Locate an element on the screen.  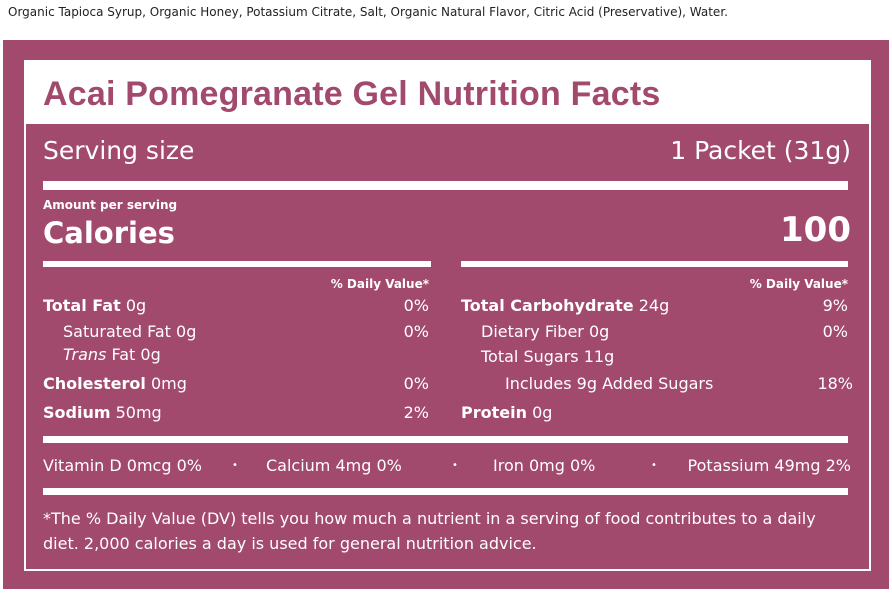
added-sugars-dv: 18% is located at coordinates (835, 383).